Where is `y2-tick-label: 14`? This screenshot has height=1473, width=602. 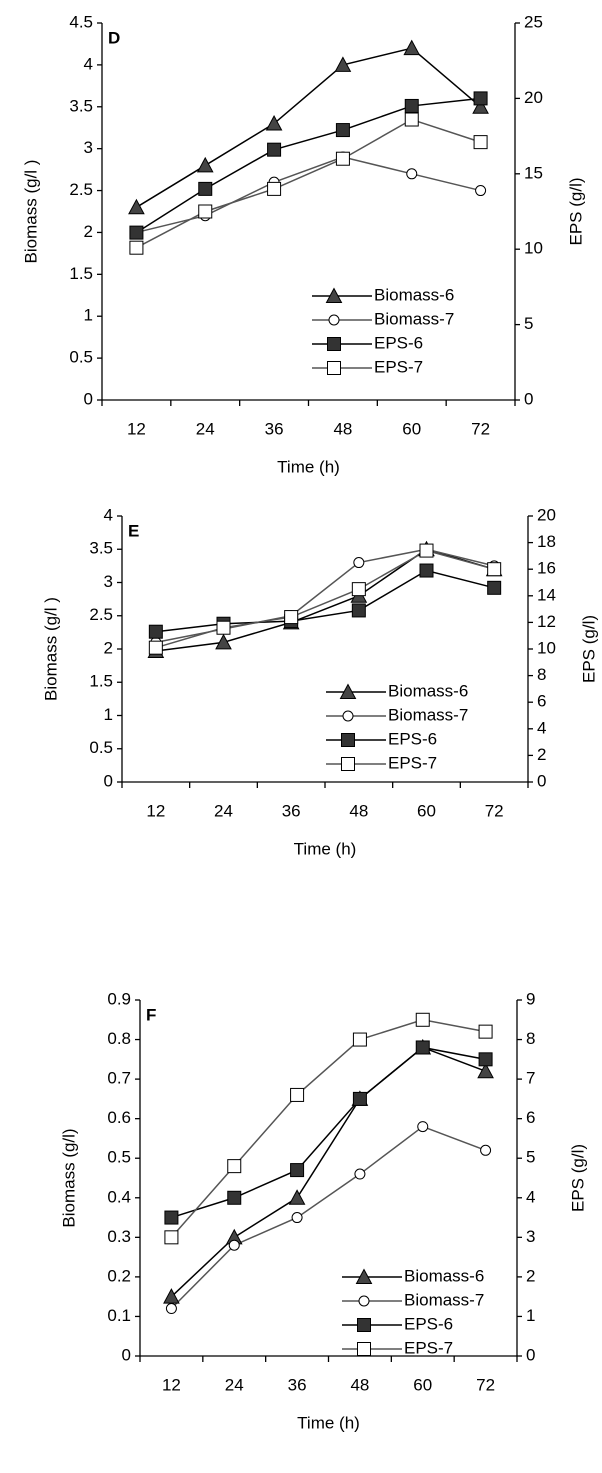 y2-tick-label: 14 is located at coordinates (546, 594).